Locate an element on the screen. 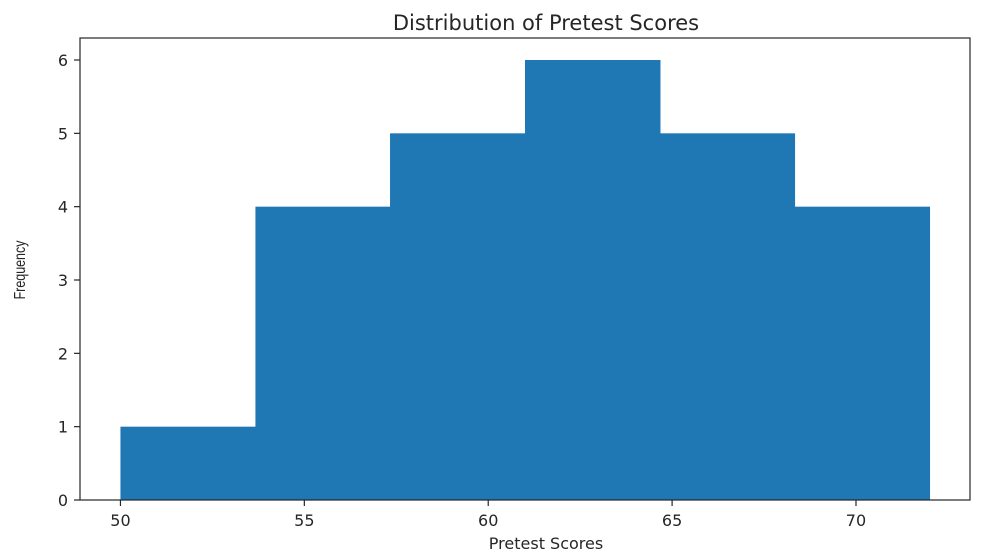 The image size is (1000, 553). x-tick-label: 70 is located at coordinates (856, 520).